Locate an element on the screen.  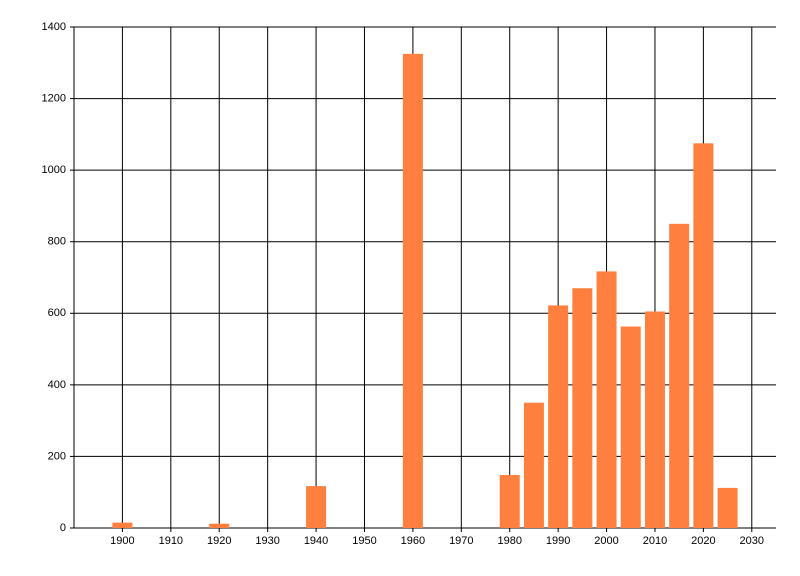
x-tick-label: 1920 is located at coordinates (219, 541).